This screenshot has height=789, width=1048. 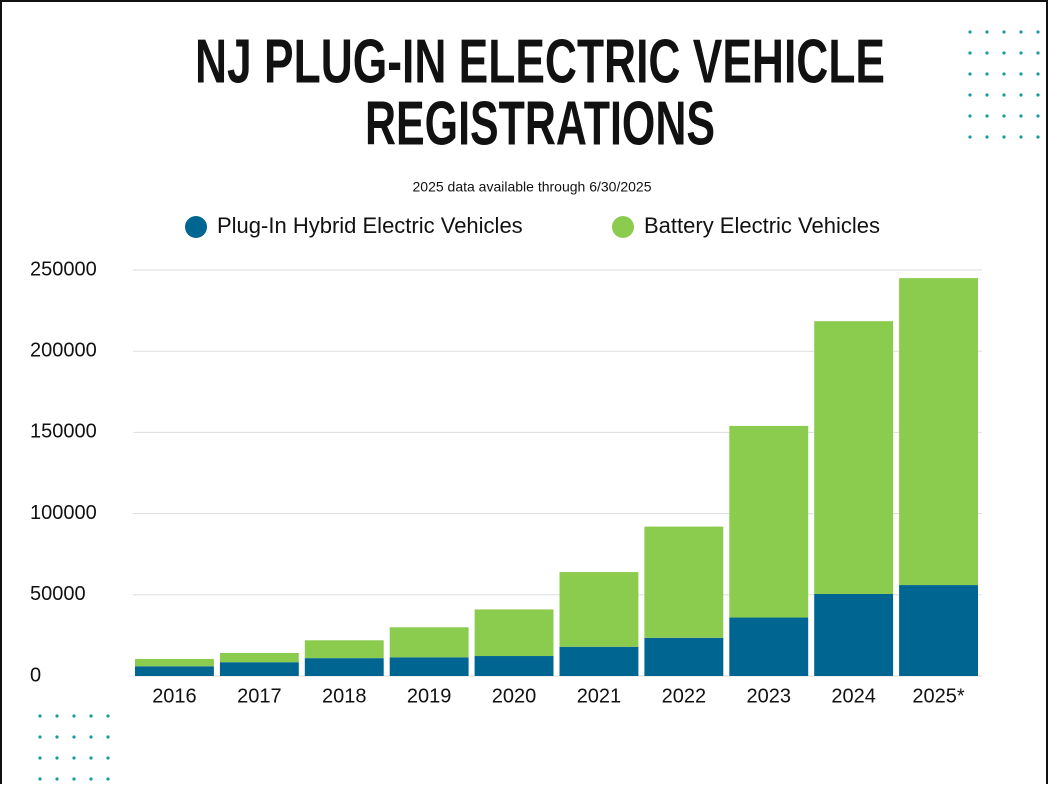 What do you see at coordinates (63, 350) in the screenshot?
I see `y-tick-label: 200000` at bounding box center [63, 350].